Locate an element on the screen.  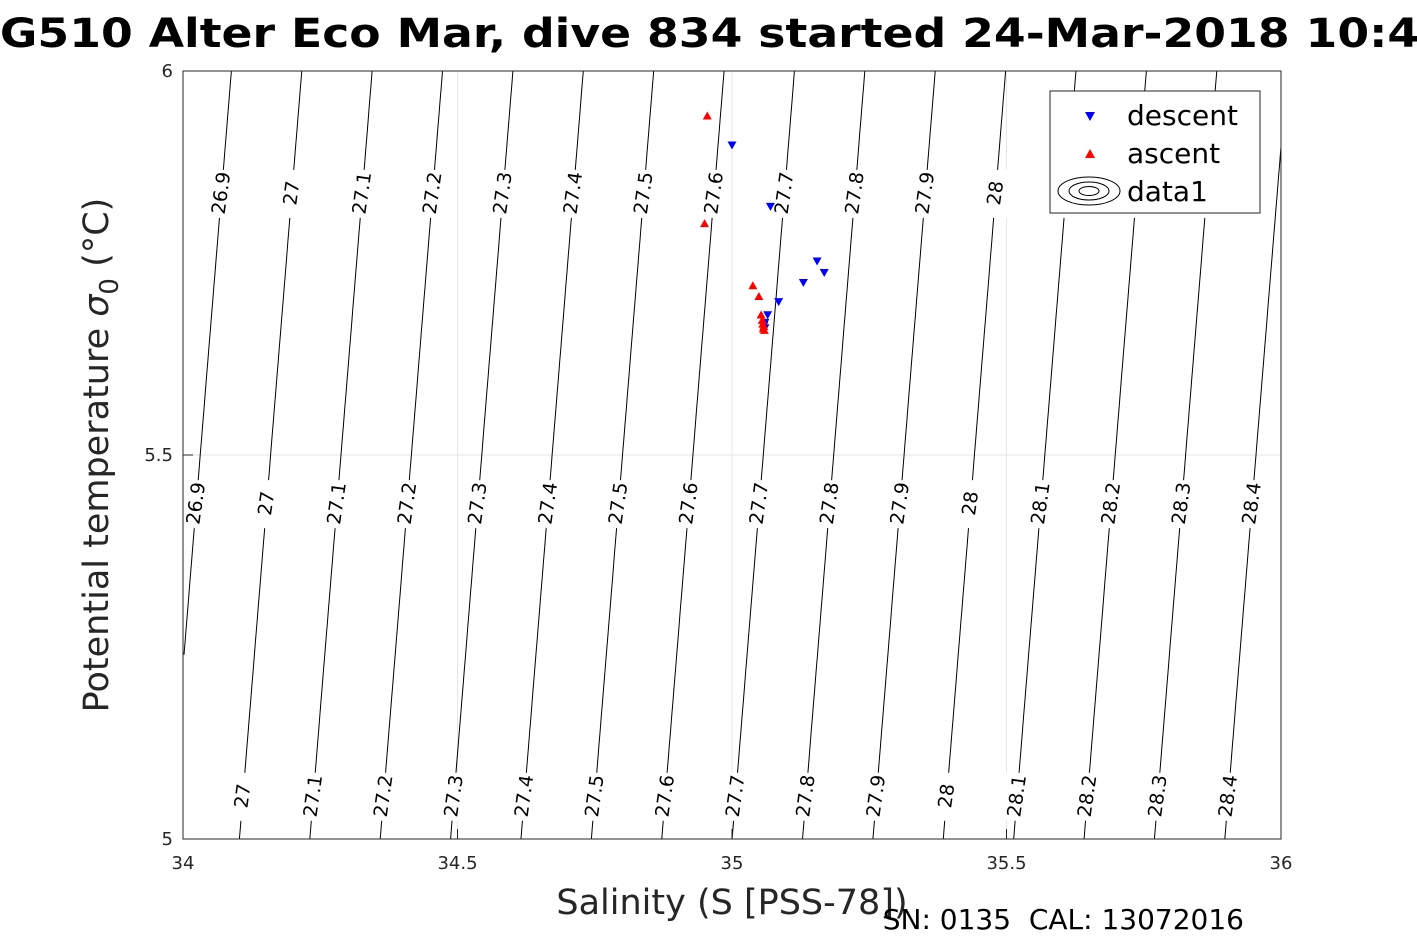
contour-line is located at coordinates (207, 362).